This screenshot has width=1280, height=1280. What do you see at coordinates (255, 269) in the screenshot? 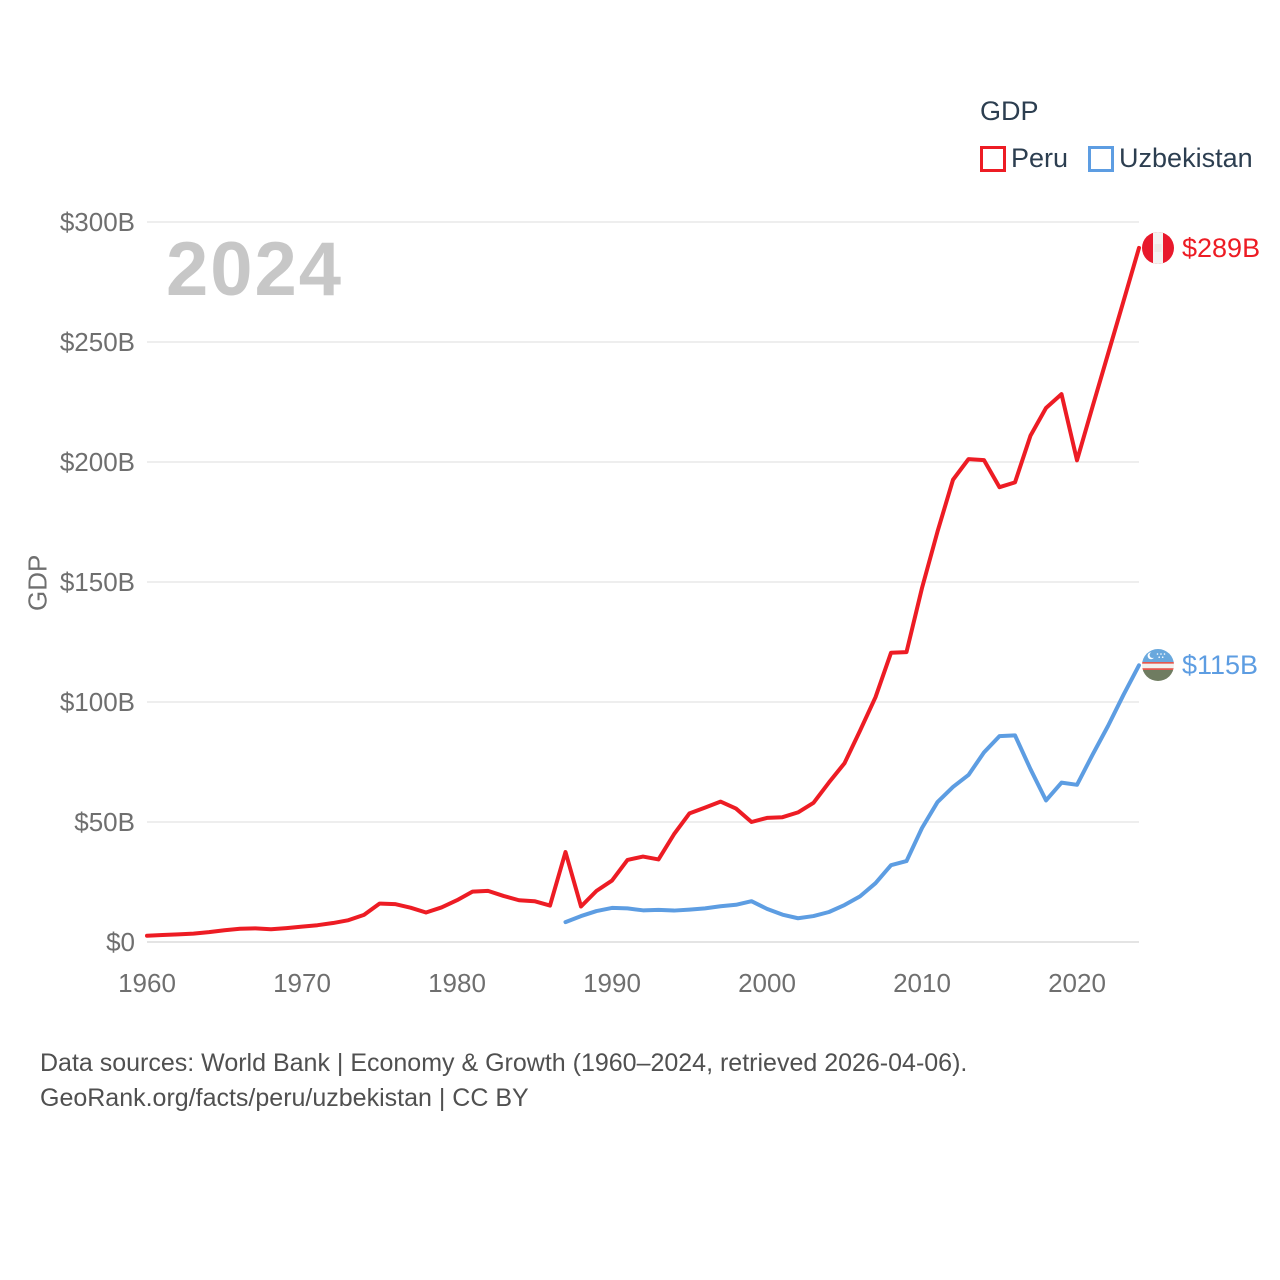
I see `watermark-year: 2024` at bounding box center [255, 269].